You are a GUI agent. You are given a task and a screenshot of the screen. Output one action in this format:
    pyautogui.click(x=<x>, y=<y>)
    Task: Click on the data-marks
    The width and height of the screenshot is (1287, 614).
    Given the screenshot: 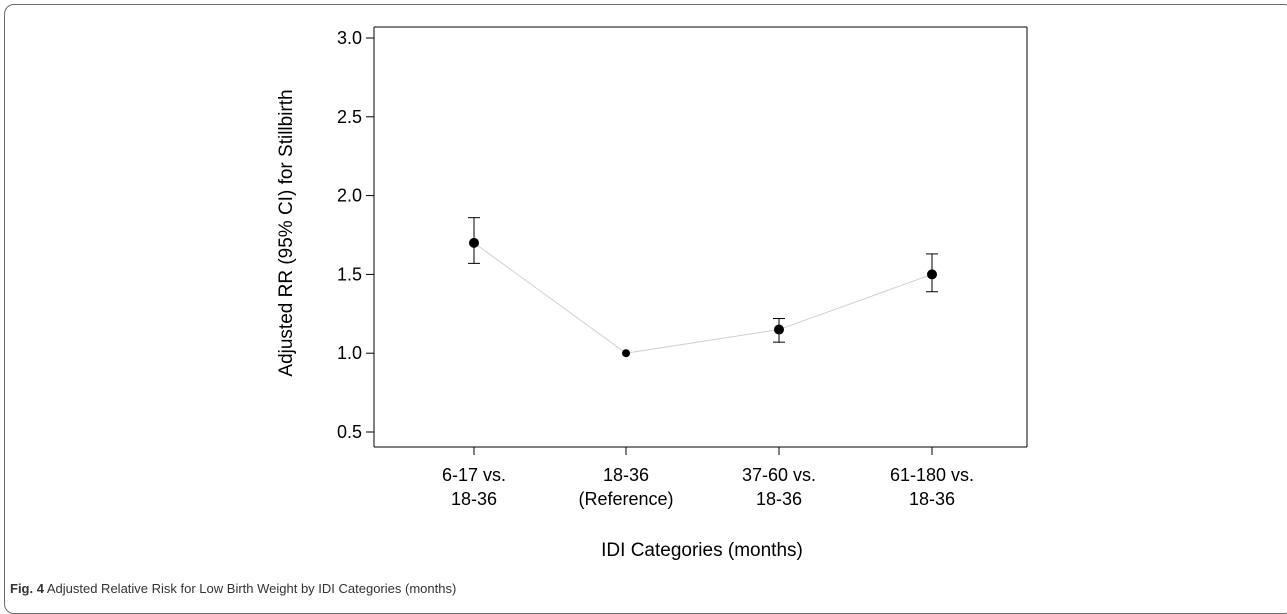 What is the action you would take?
    pyautogui.click(x=703, y=287)
    